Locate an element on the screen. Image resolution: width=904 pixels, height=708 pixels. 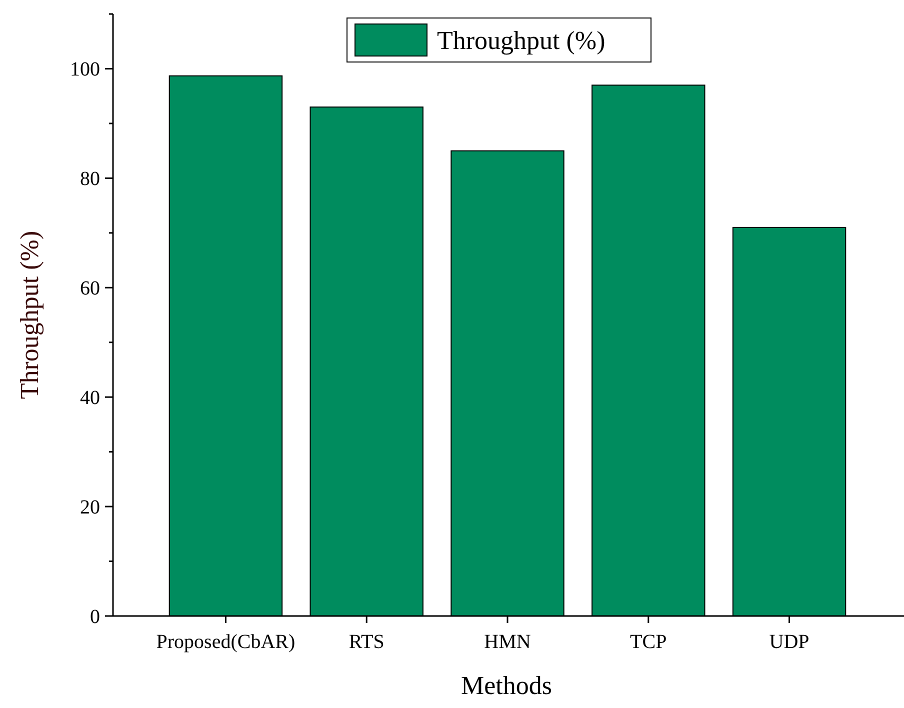
y-tick-label: 20 is located at coordinates (90, 507).